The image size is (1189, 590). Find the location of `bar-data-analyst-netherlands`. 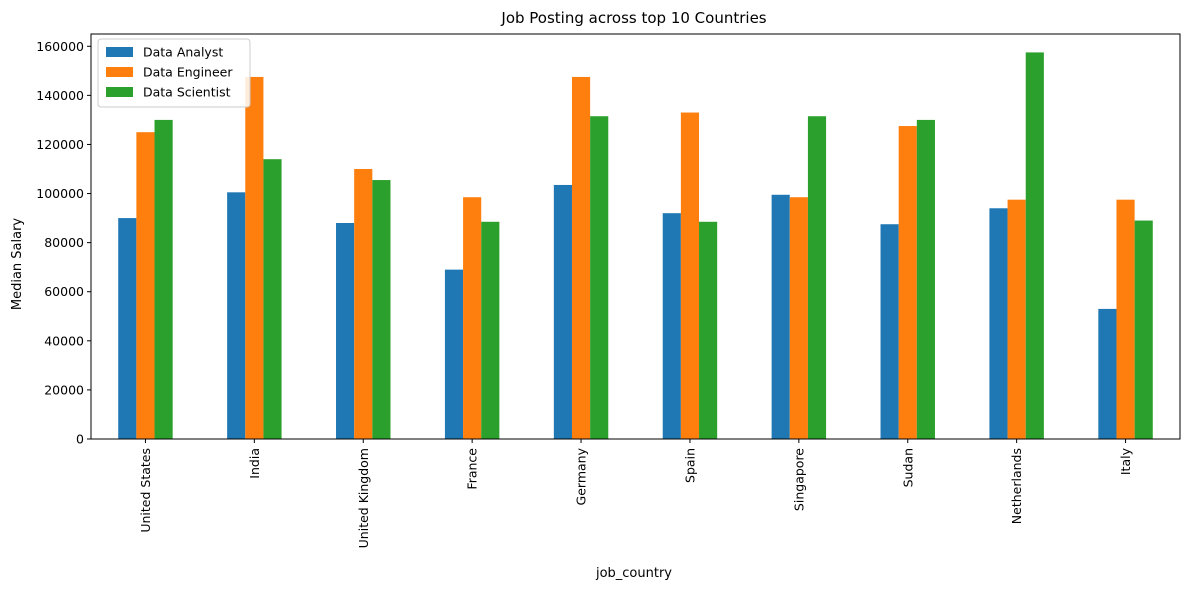

bar-data-analyst-netherlands is located at coordinates (998, 323).